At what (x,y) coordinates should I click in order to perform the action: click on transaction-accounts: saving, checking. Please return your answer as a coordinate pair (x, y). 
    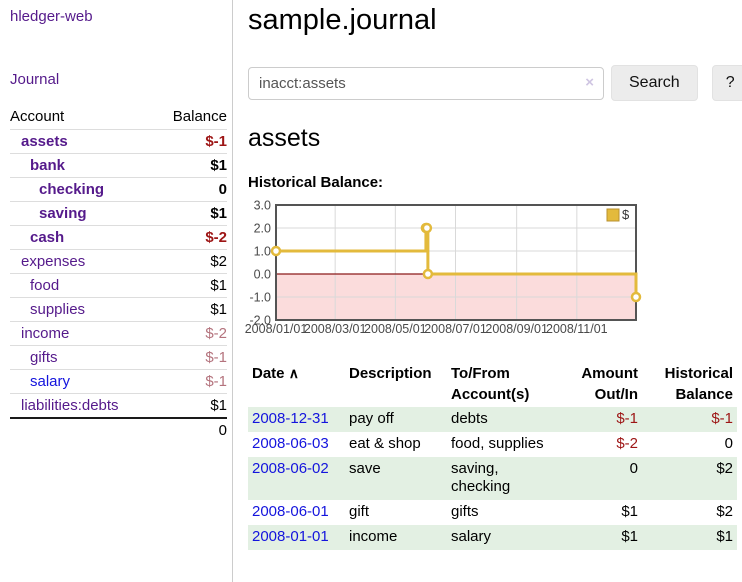
    Looking at the image, I should click on (481, 477).